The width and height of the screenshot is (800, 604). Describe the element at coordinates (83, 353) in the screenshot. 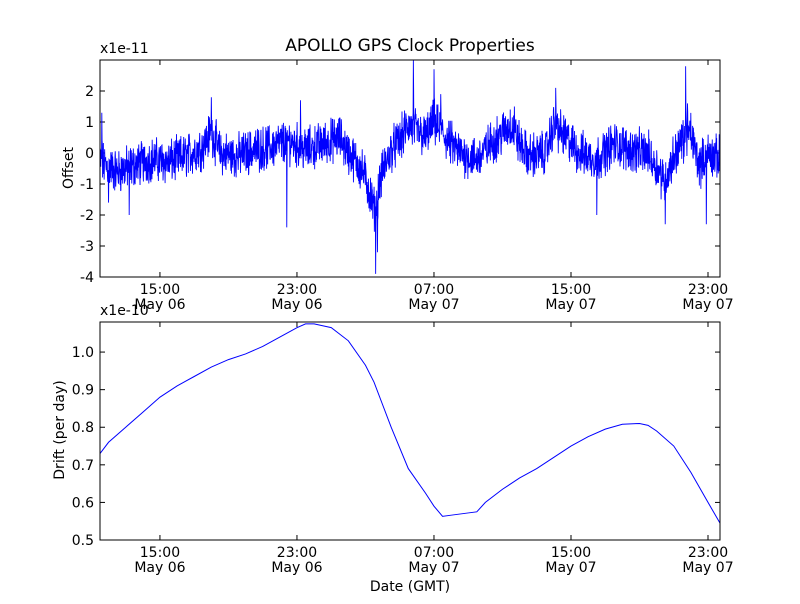

I see `y-tick-label: 1.0` at that location.